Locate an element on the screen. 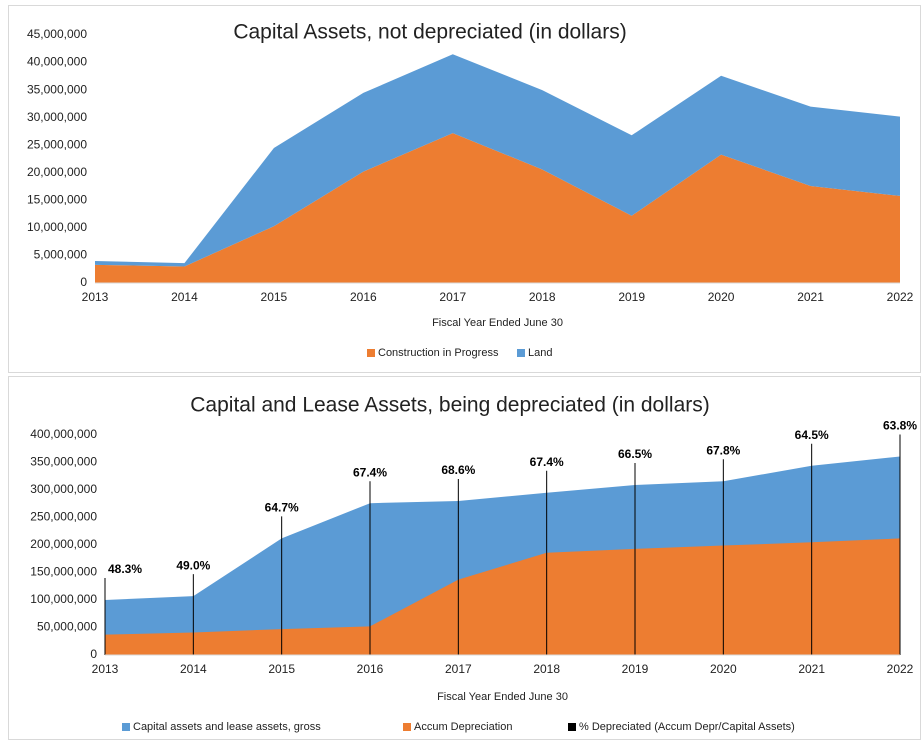 The height and width of the screenshot is (740, 923). data-label: 49.0% is located at coordinates (193, 565).